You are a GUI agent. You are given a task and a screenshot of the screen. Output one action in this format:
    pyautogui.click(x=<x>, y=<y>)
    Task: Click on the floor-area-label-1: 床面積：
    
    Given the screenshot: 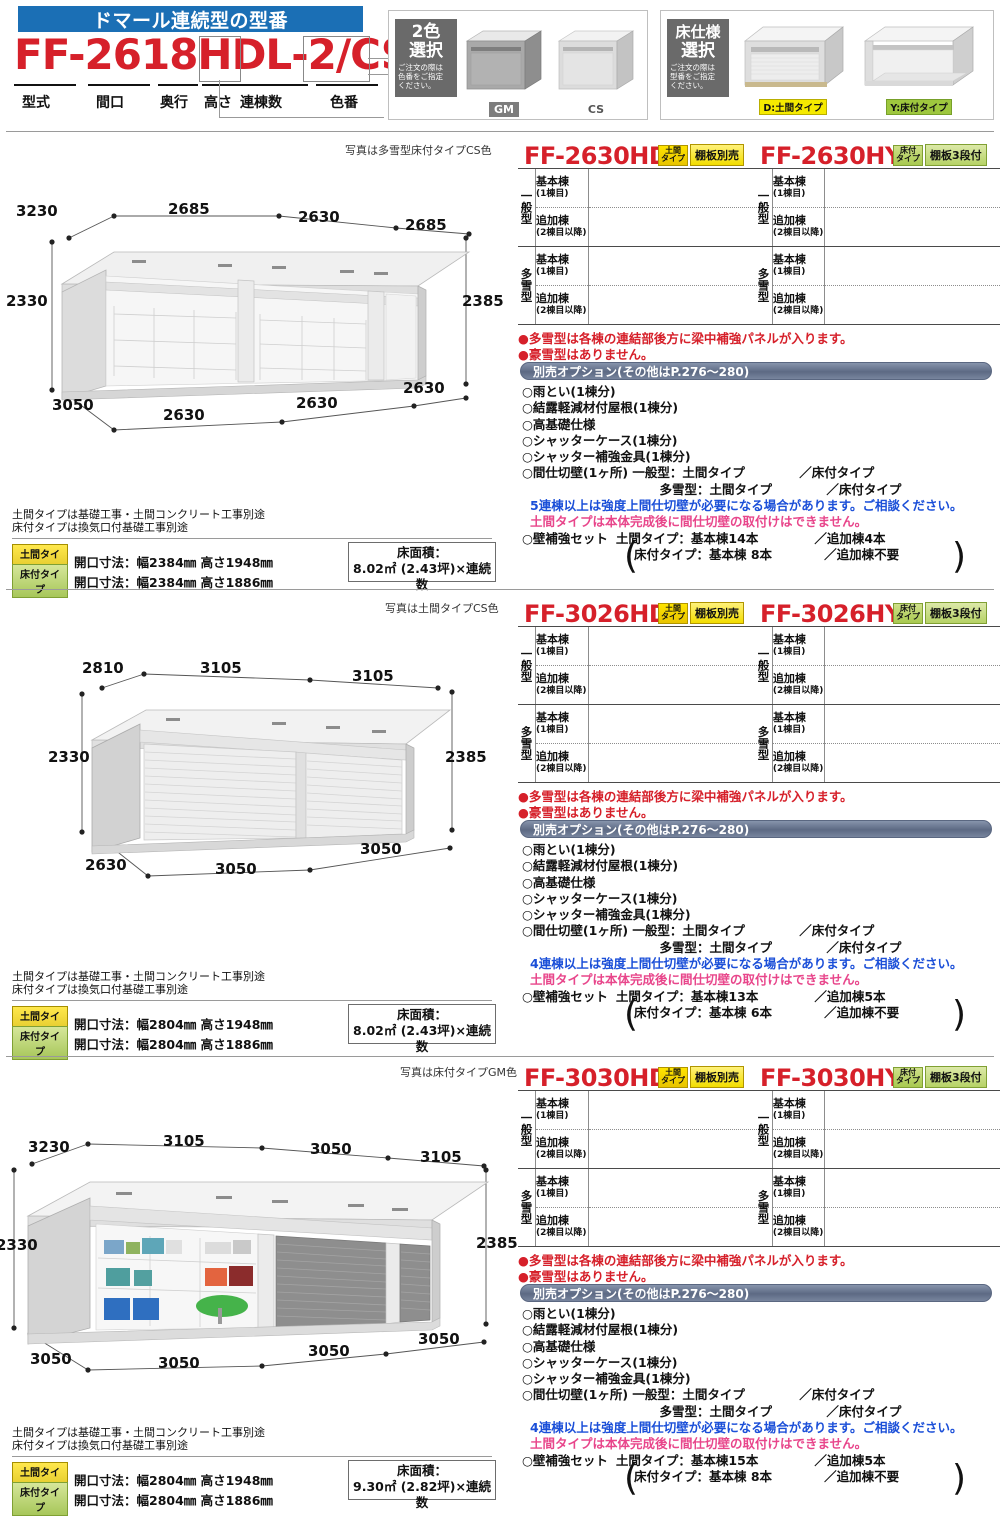 What is the action you would take?
    pyautogui.click(x=421, y=1014)
    